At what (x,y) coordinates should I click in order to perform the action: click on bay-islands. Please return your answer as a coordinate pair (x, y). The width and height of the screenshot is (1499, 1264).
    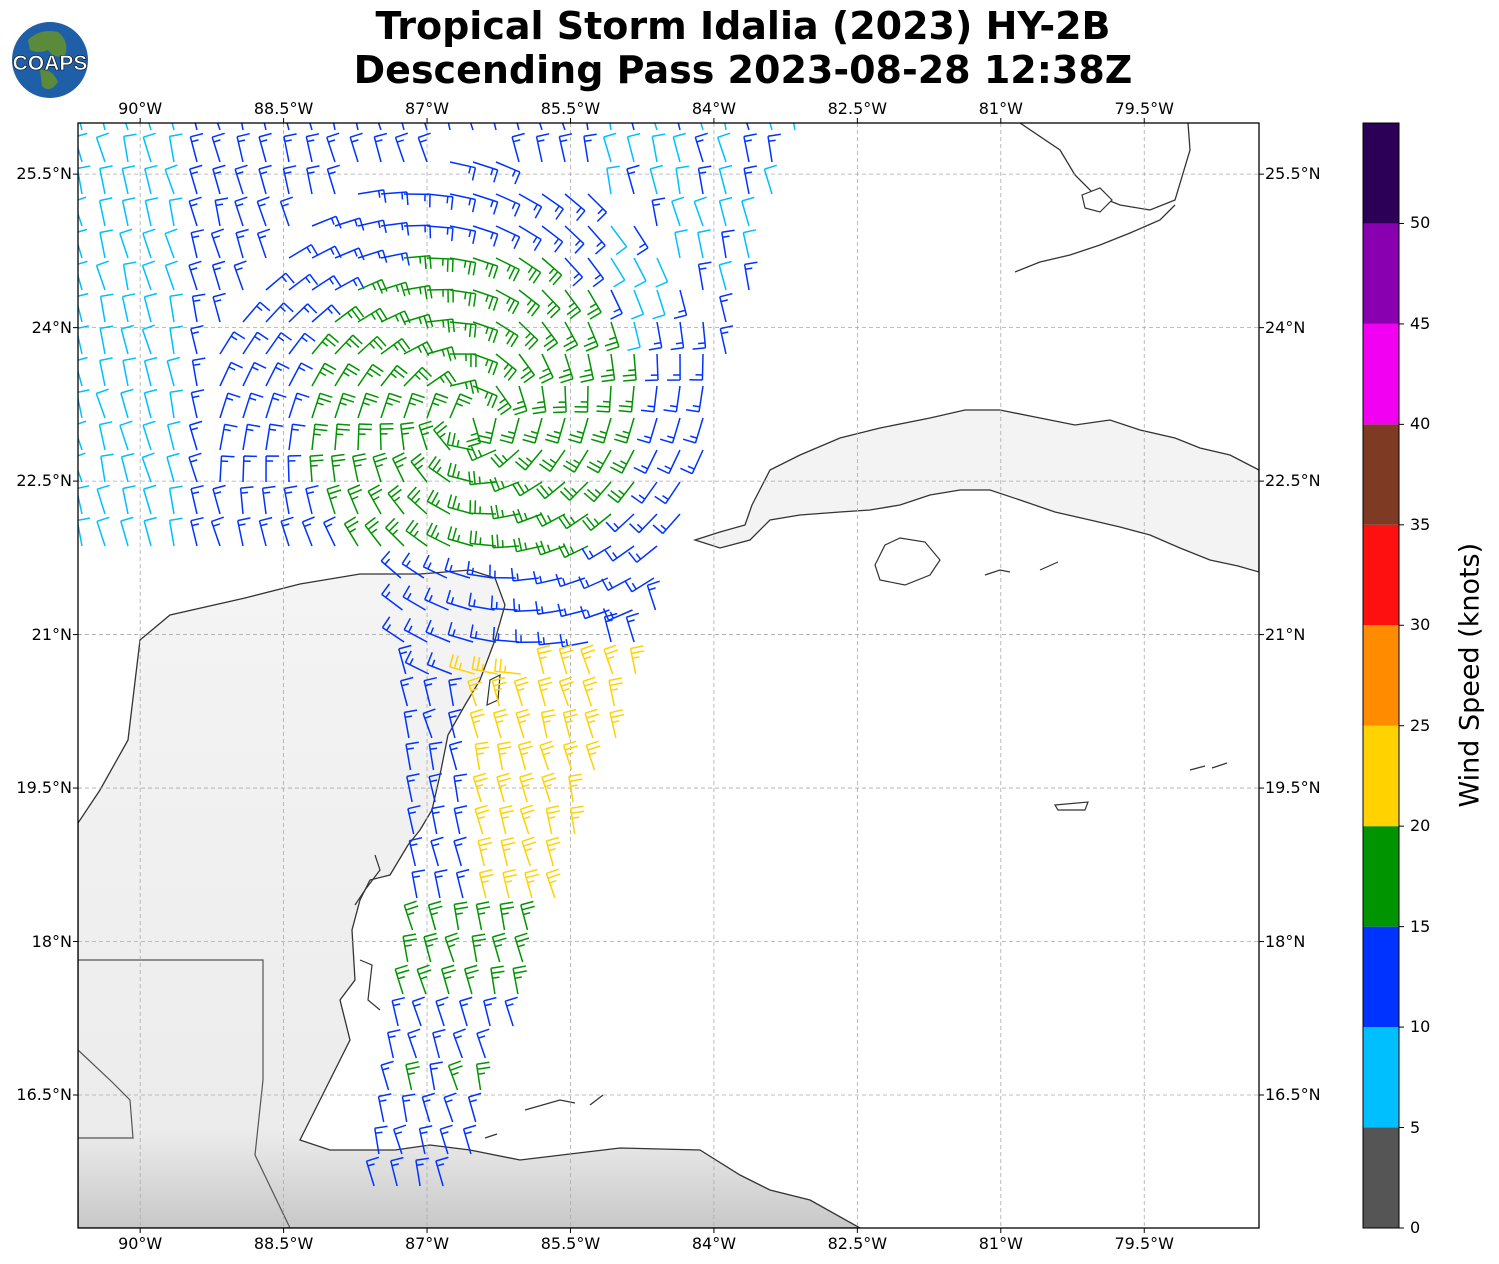
    Looking at the image, I should click on (544, 1116).